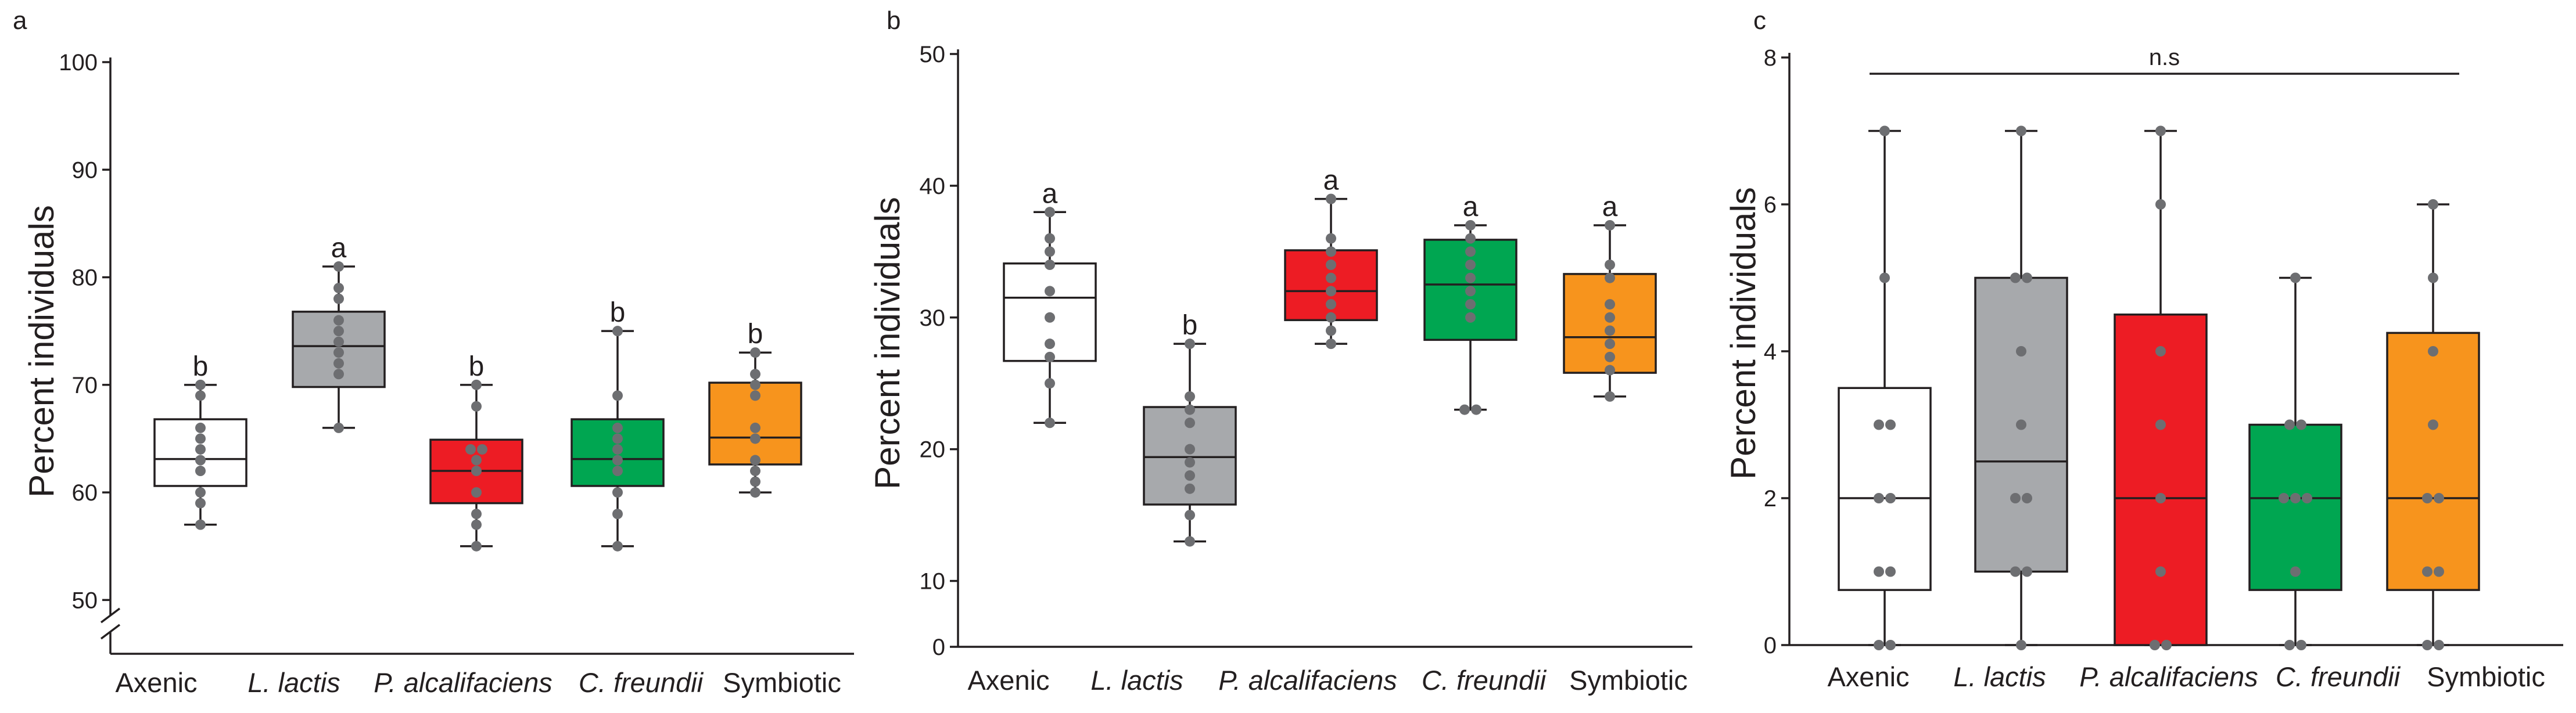 This screenshot has height=713, width=2576. What do you see at coordinates (339, 333) in the screenshot?
I see `box-group-l-lactis: a` at bounding box center [339, 333].